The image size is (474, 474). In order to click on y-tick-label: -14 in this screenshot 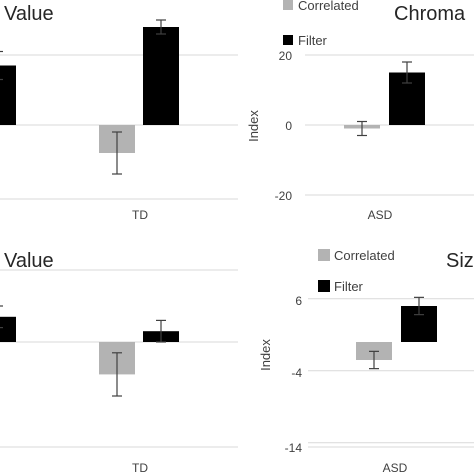, I will do `click(294, 448)`.